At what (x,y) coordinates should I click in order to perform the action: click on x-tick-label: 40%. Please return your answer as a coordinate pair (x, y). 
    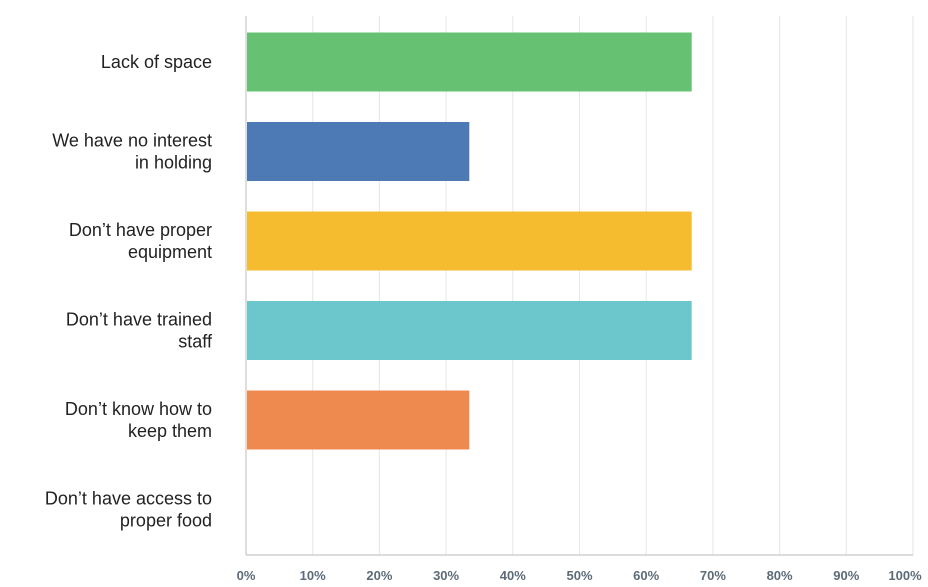
    Looking at the image, I should click on (513, 575).